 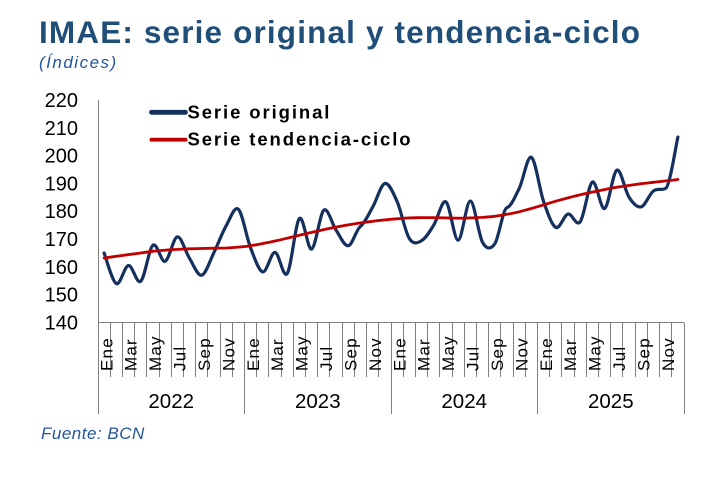 I want to click on svg-text: 150, so click(x=61, y=296).